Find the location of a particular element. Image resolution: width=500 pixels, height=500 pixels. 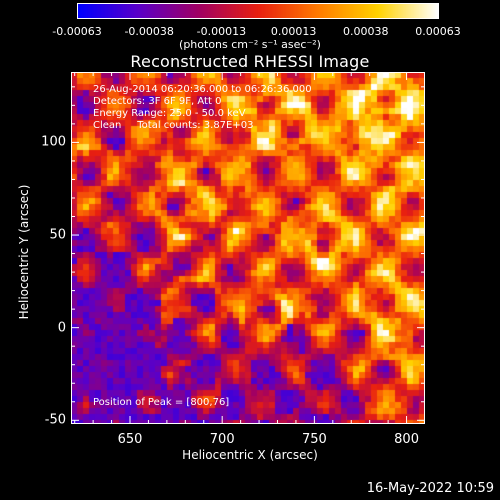

time-range-annotation: 26-Aug-2014 06:20:36.000 to 06:26:36.000 is located at coordinates (202, 89).